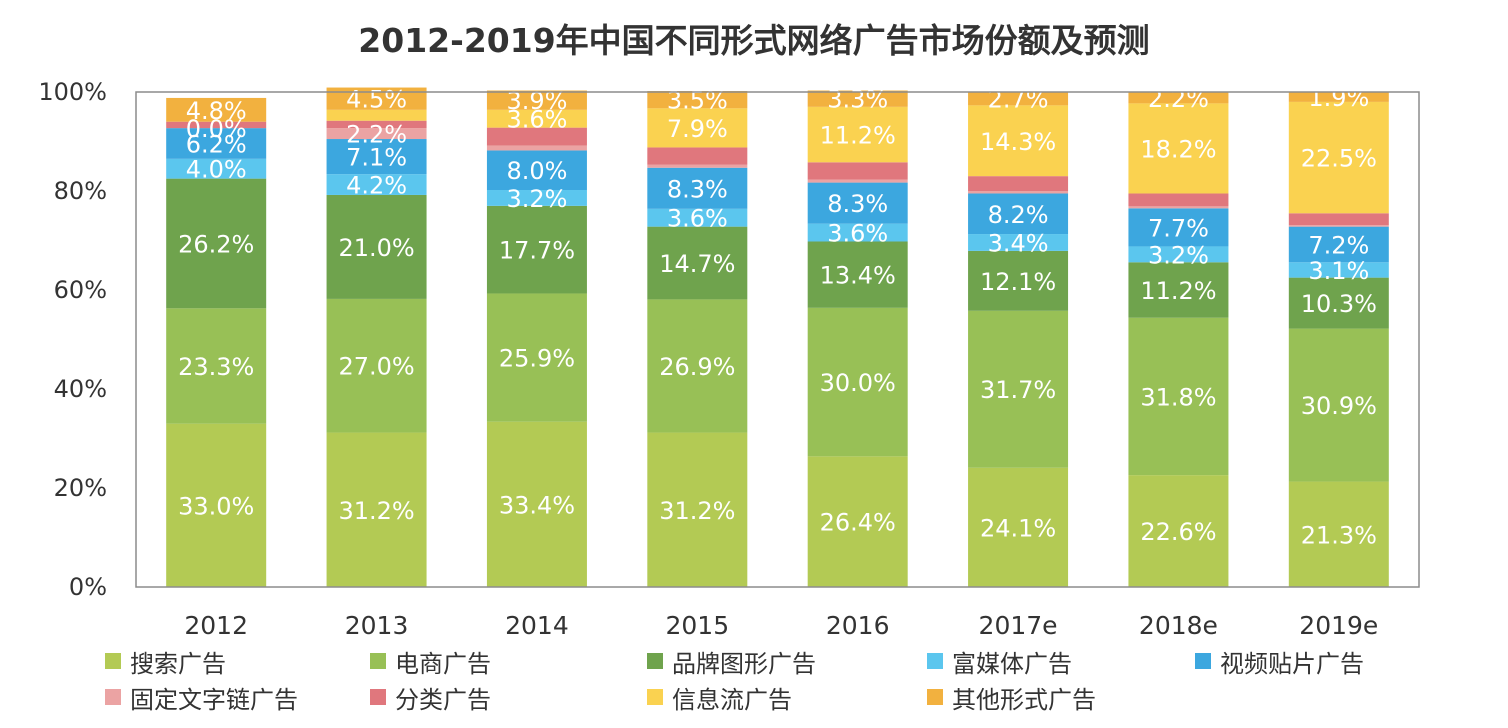 The image size is (1508, 728). What do you see at coordinates (1018, 100) in the screenshot?
I see `data-label: 2.7%` at bounding box center [1018, 100].